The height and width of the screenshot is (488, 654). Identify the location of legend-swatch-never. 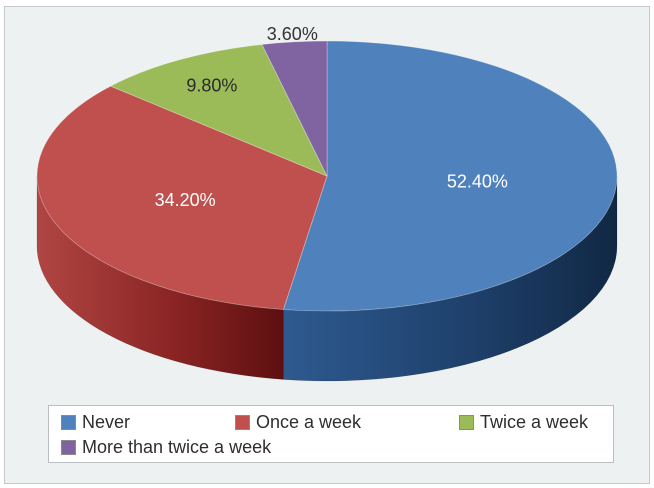
(68, 422).